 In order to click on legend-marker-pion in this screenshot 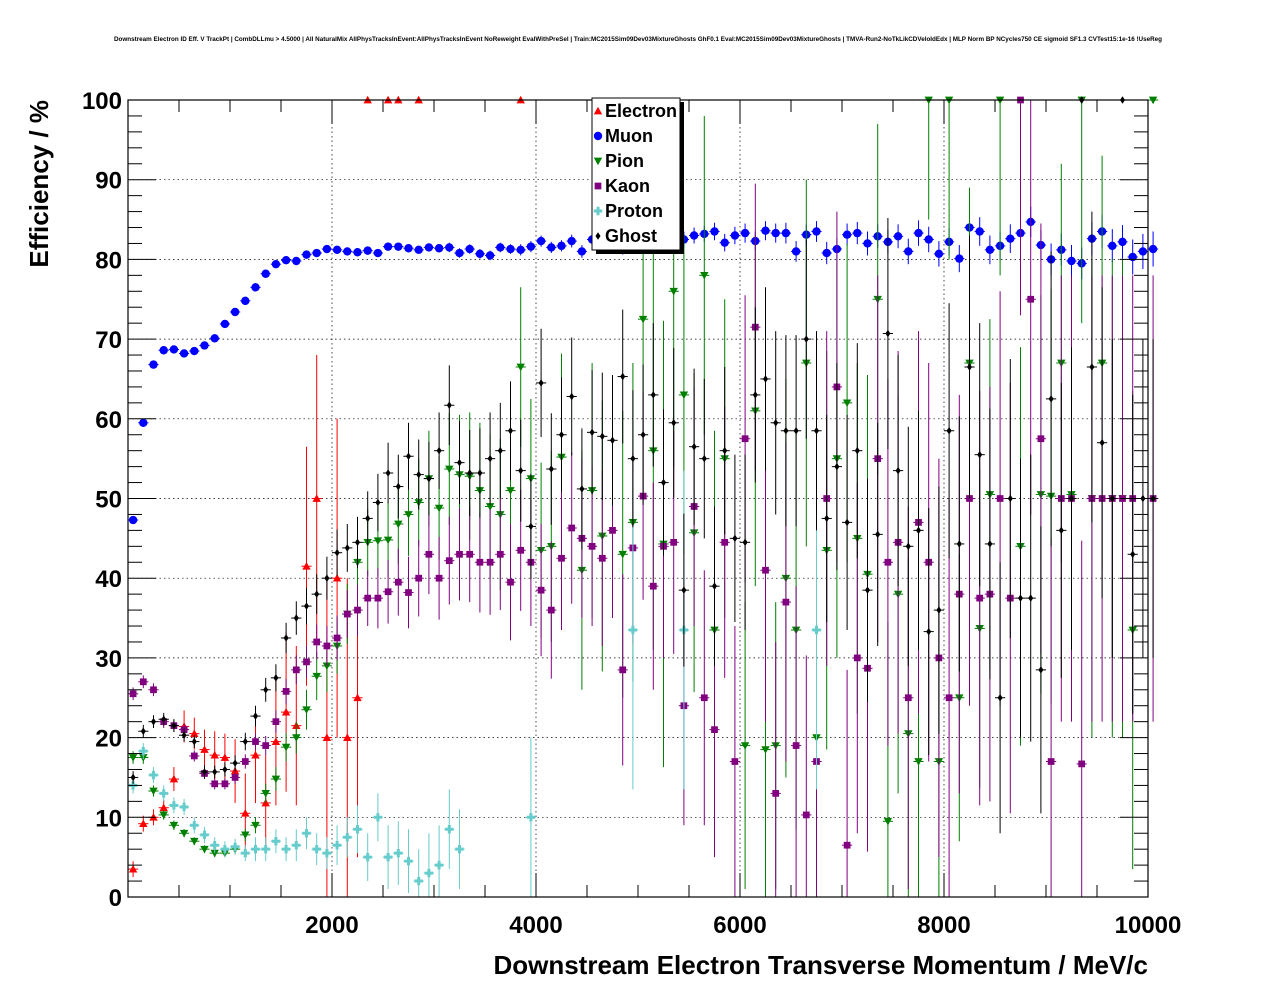, I will do `click(598, 161)`.